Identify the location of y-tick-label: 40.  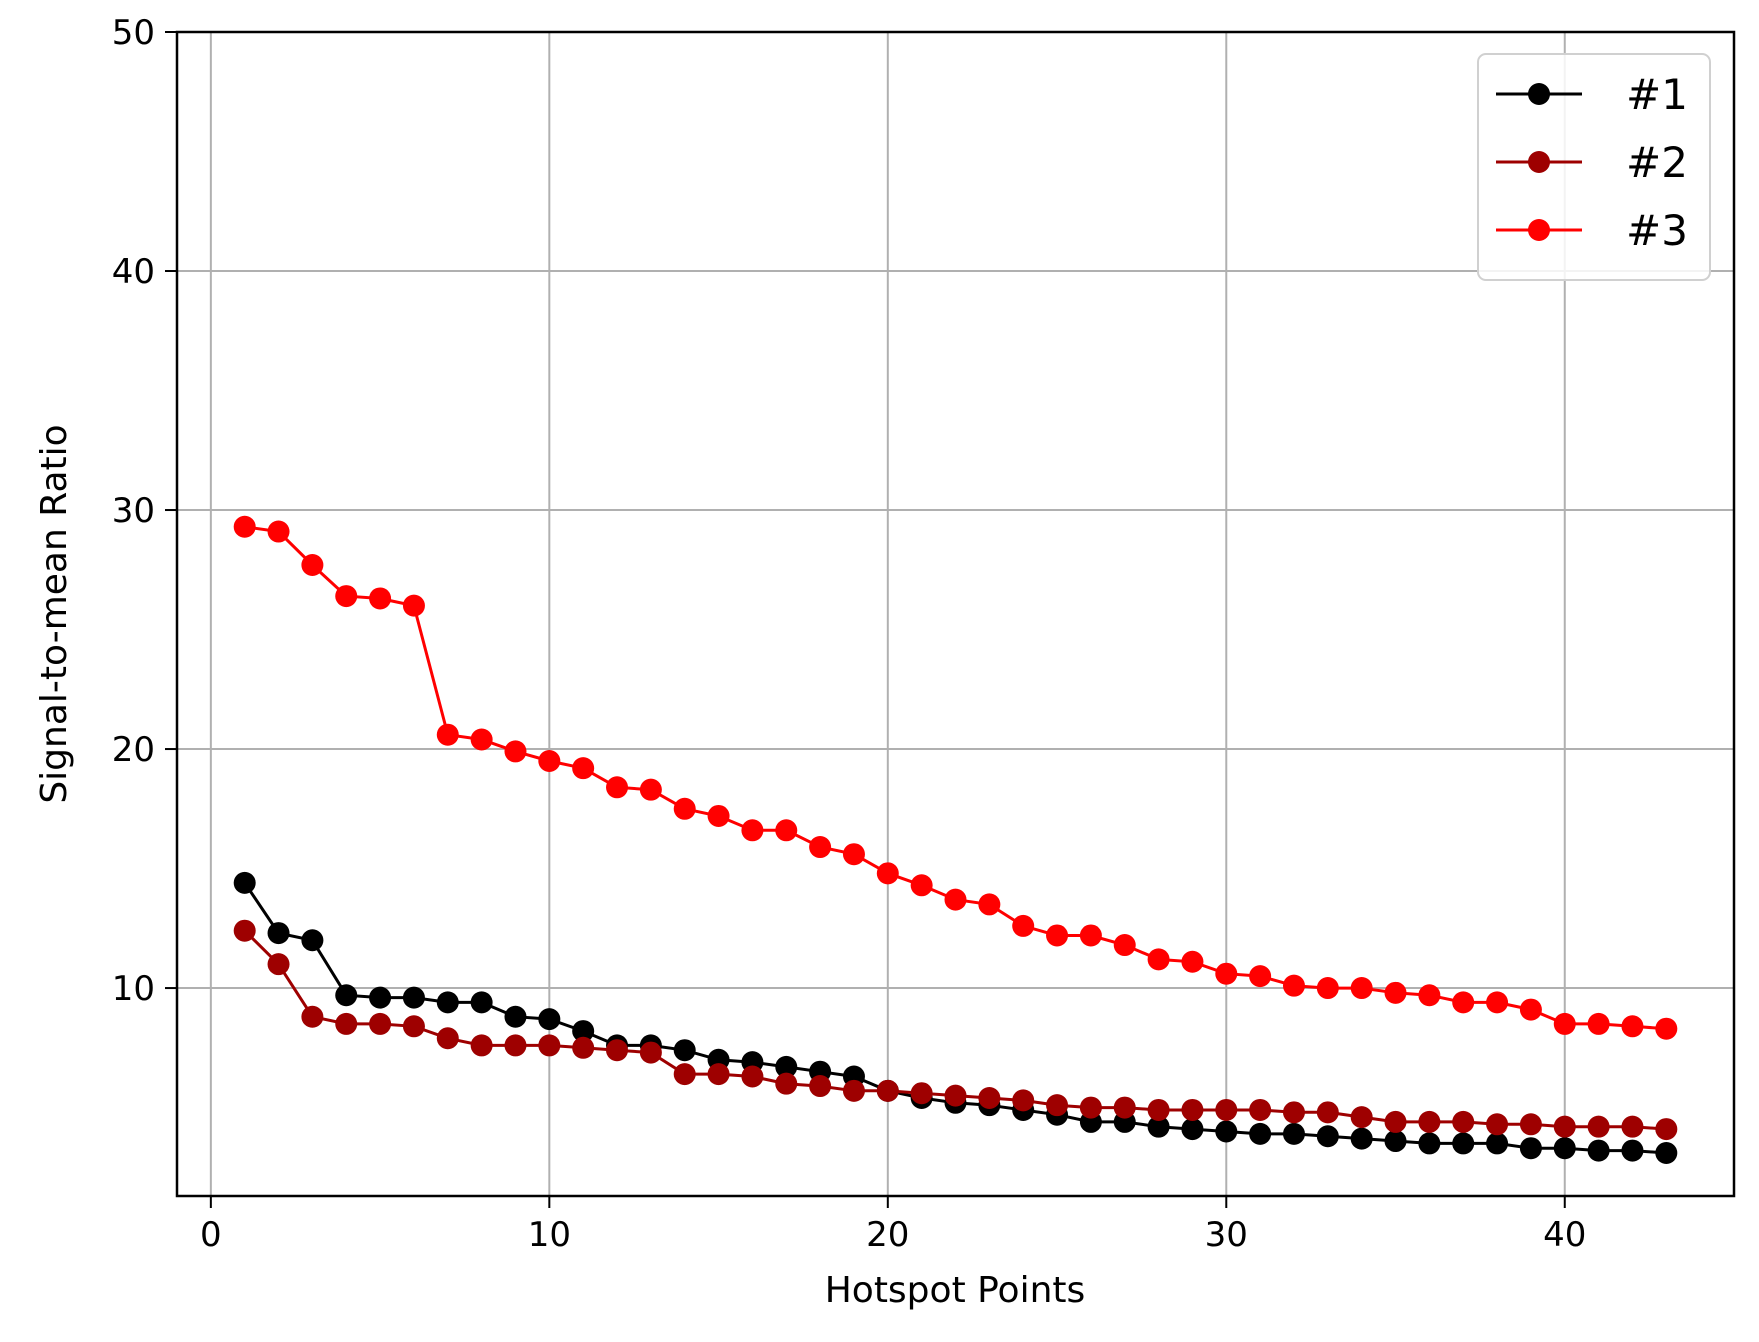
(133, 272).